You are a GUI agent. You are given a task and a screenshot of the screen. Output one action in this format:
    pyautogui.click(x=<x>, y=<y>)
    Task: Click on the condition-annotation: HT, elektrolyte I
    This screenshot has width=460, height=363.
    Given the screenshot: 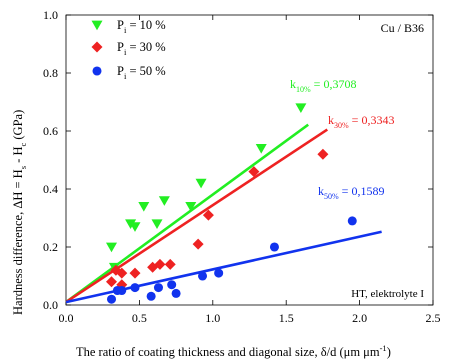 What is the action you would take?
    pyautogui.click(x=387, y=294)
    